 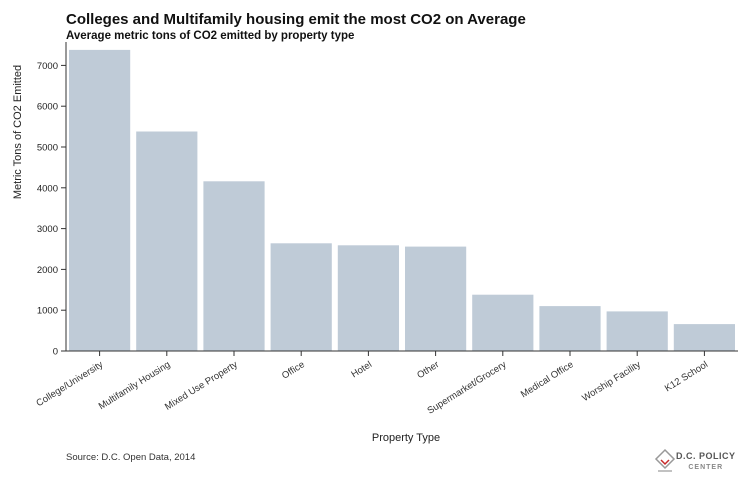 I want to click on bar-office, so click(x=301, y=297).